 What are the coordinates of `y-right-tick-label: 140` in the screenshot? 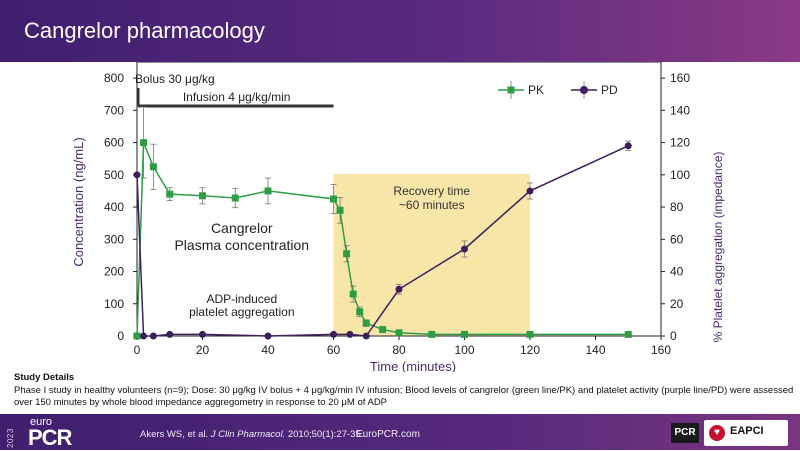 It's located at (680, 110).